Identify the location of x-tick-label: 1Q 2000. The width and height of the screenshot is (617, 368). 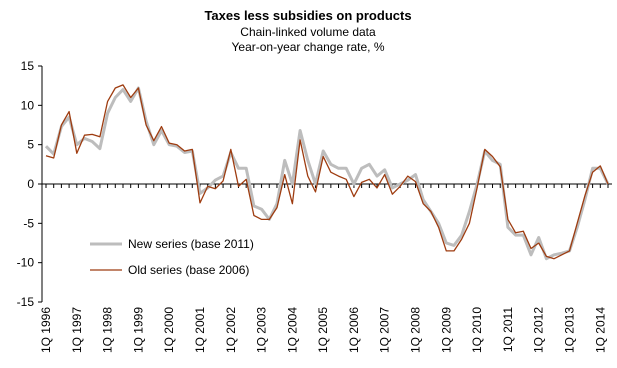
(169, 330).